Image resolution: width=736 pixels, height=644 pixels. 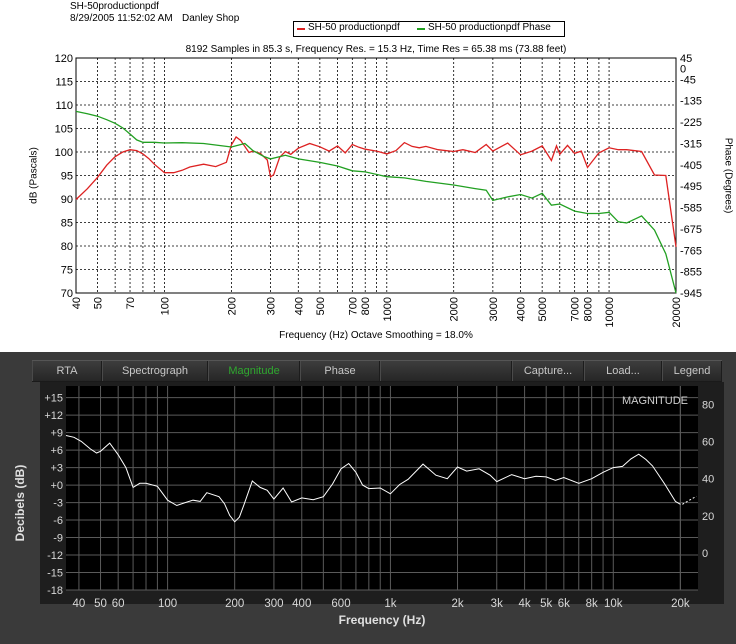 I want to click on x-tick-label: 20k, so click(x=680, y=604).